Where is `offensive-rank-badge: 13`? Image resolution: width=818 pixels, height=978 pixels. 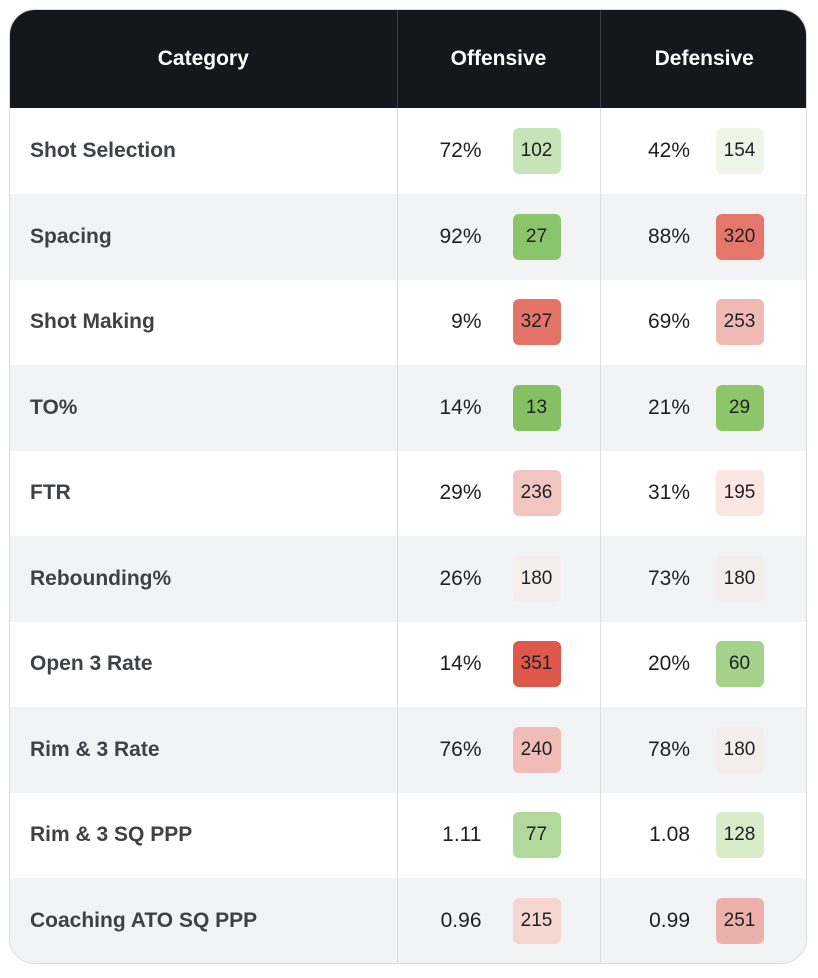 offensive-rank-badge: 13 is located at coordinates (536, 407).